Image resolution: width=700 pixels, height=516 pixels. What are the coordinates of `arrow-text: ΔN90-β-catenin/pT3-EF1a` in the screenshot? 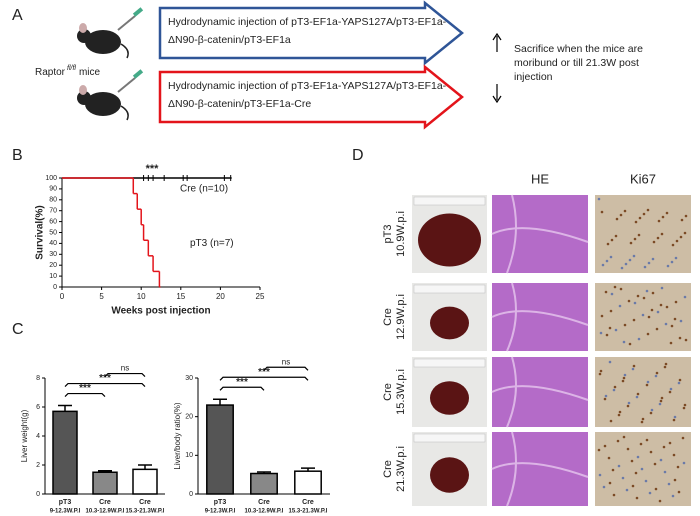 It's located at (229, 40).